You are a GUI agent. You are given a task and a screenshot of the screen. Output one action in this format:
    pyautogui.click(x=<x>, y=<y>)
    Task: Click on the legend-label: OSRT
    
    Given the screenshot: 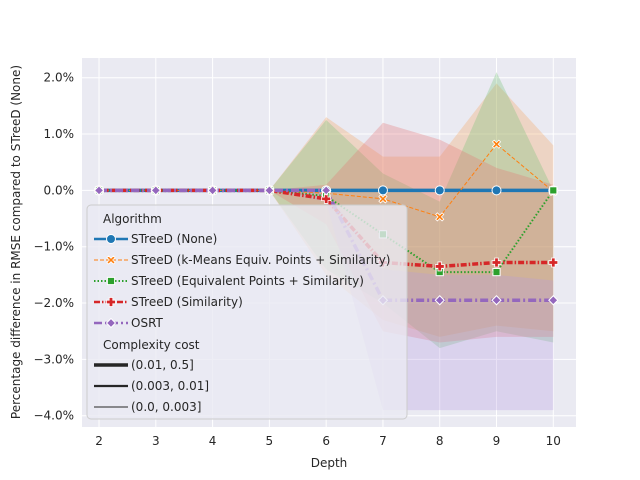 What is the action you would take?
    pyautogui.click(x=147, y=323)
    